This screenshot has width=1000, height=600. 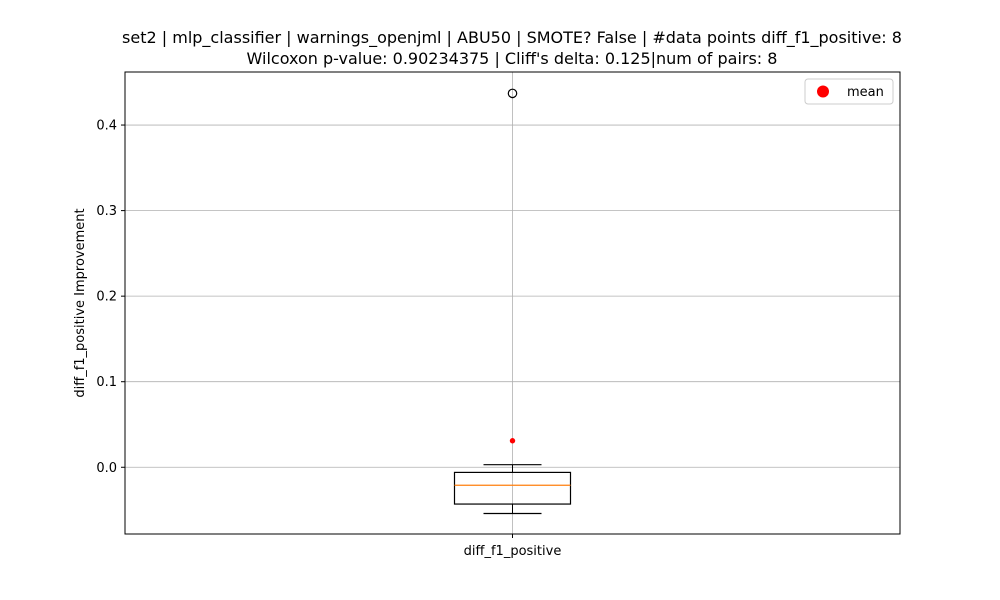 What do you see at coordinates (823, 91) in the screenshot?
I see `legend-mean-marker` at bounding box center [823, 91].